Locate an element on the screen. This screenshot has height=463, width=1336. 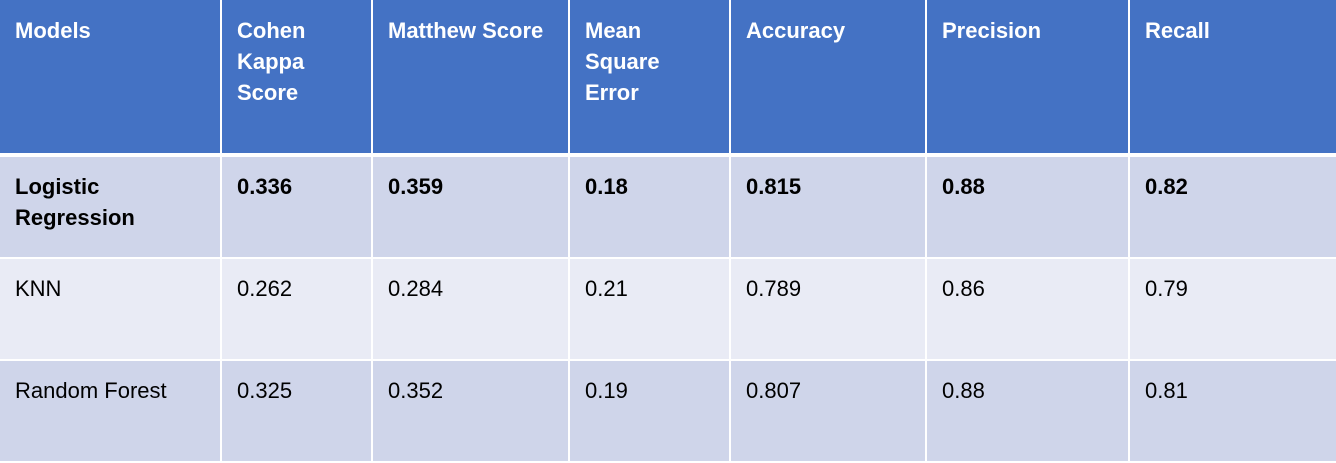
table-cell-recall: 0.81 is located at coordinates (1232, 411).